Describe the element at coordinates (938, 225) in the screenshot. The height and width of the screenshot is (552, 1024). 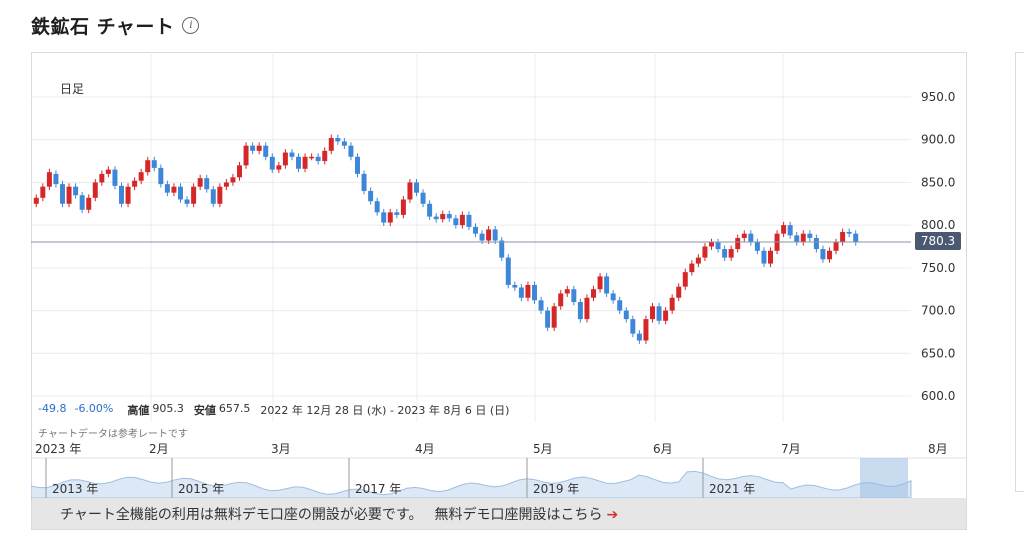
I see `y-tick-label: 800.0` at that location.